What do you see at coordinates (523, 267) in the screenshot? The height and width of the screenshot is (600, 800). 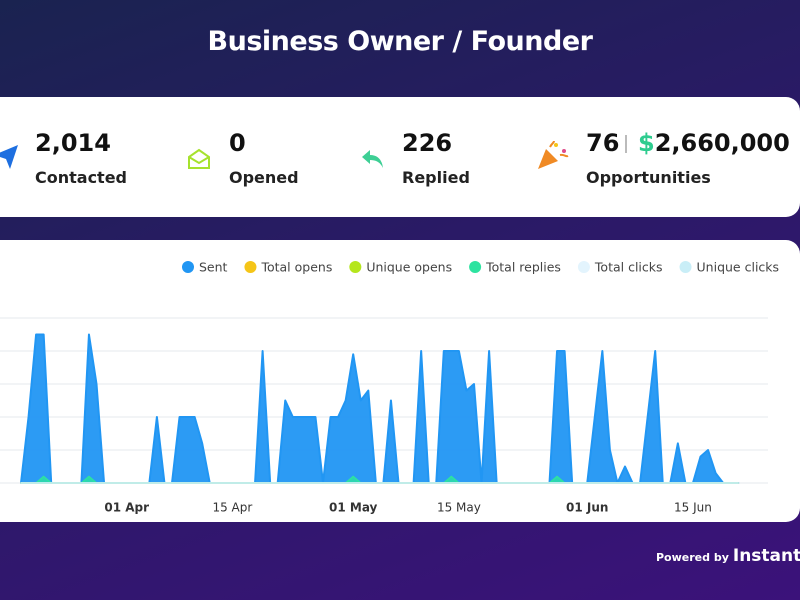 I see `legend-label: Total replies` at bounding box center [523, 267].